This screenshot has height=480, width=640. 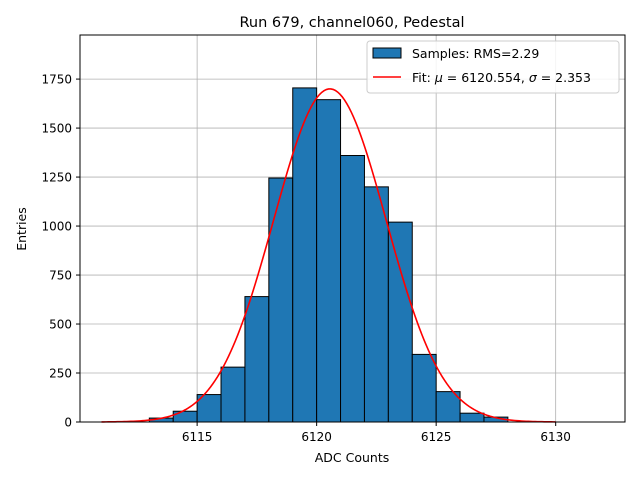 I want to click on x-tick-label: 6130, so click(x=555, y=437).